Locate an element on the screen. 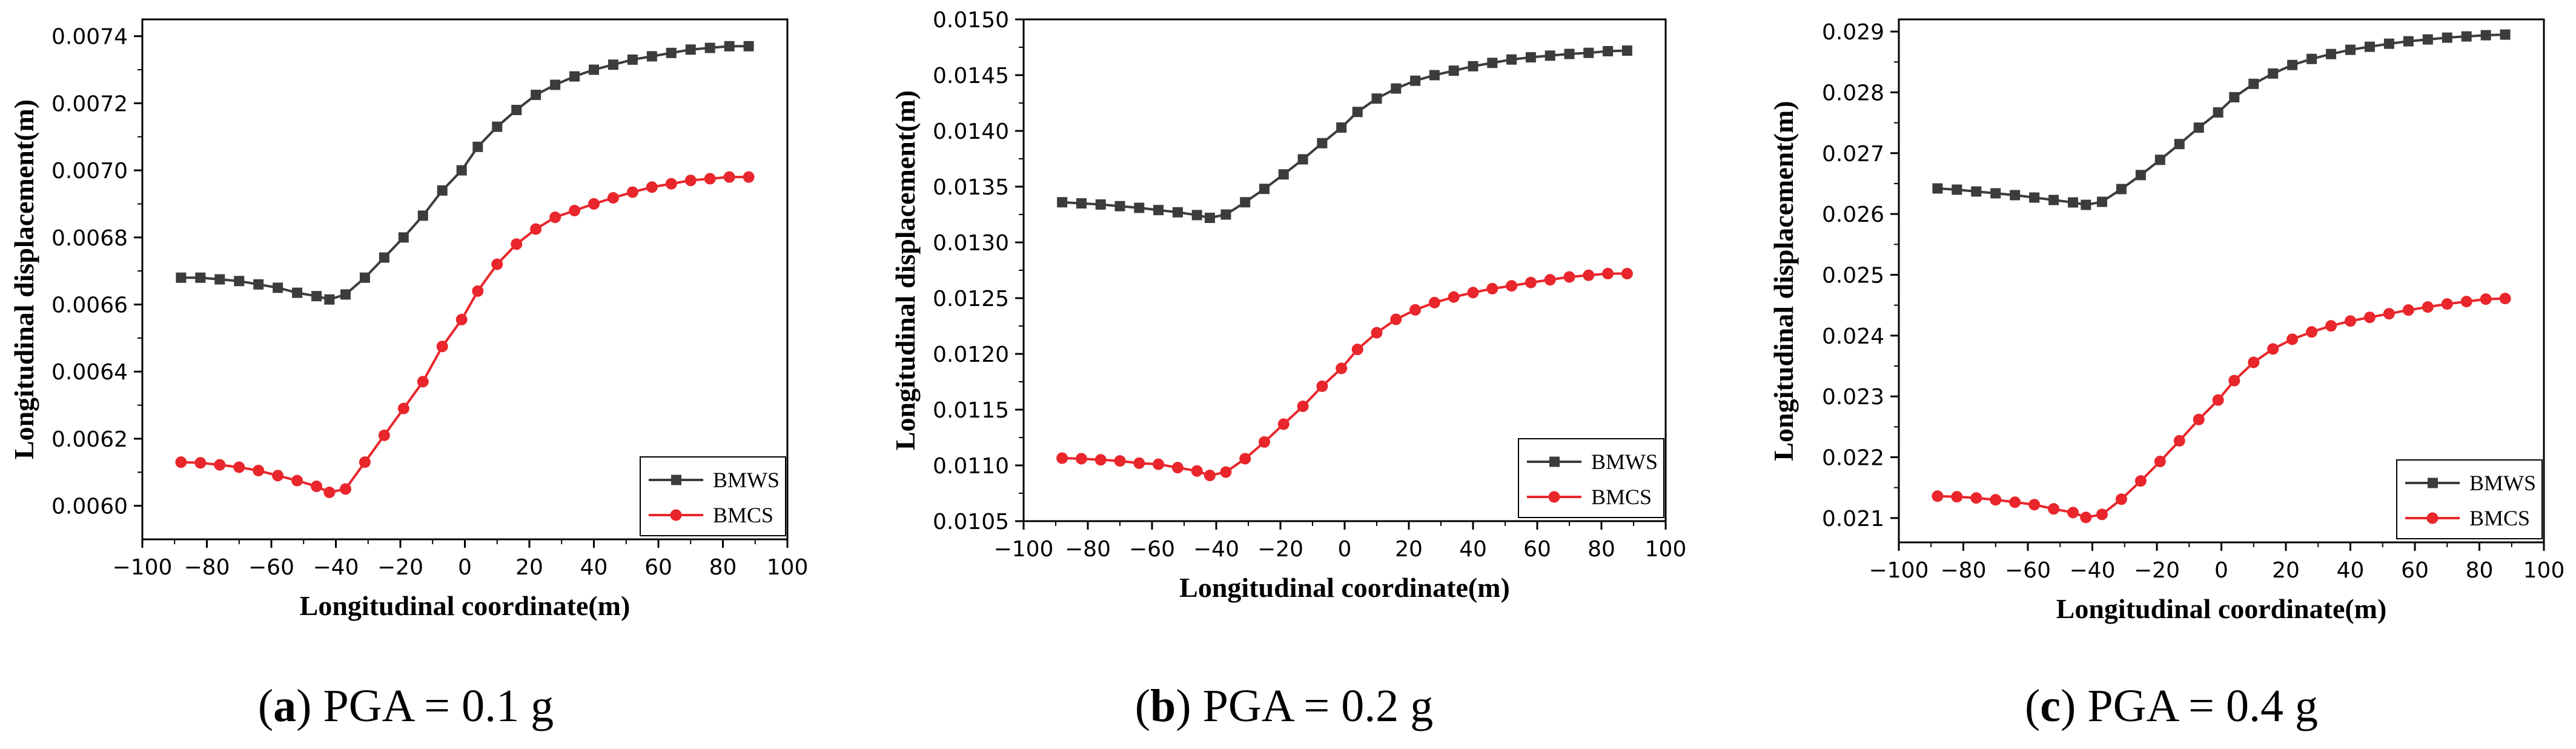  y-tick-label: 0.0125 is located at coordinates (971, 299).